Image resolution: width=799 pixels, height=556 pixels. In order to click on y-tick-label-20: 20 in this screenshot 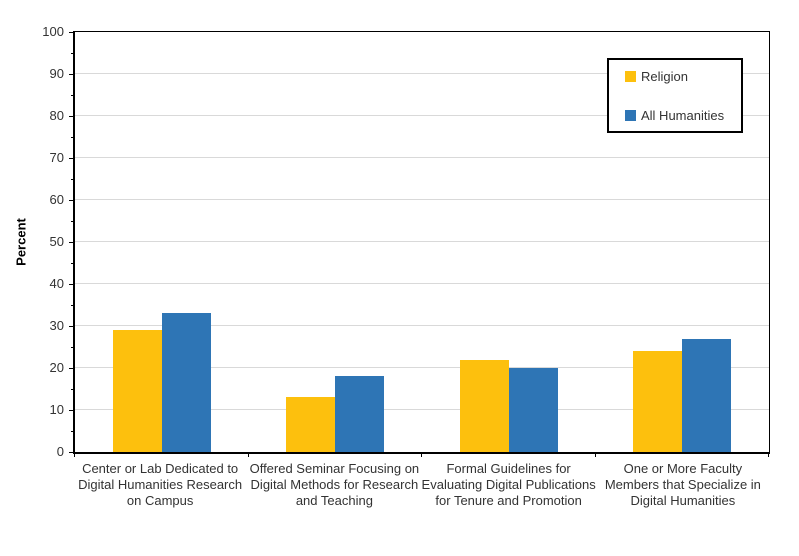, I will do `click(56, 367)`.